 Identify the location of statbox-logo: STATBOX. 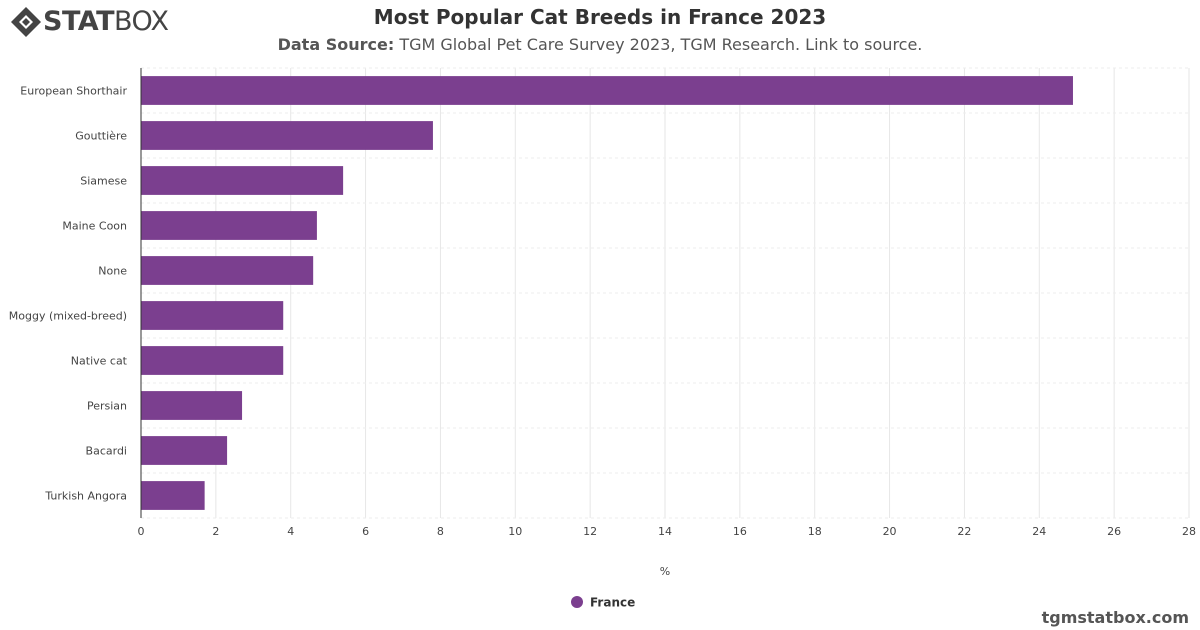
(89, 22).